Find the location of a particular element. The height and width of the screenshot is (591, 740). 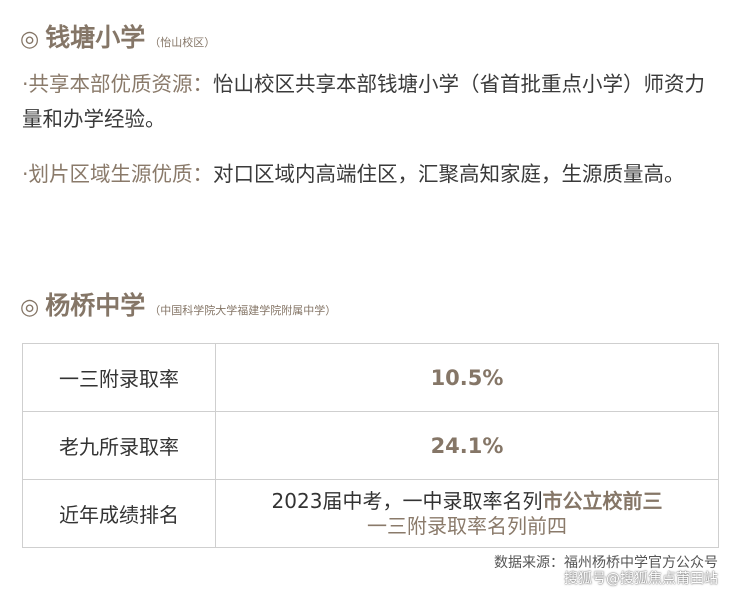

source-note: 数据来源：福州杨桥中学官方公众号 is located at coordinates (606, 563).